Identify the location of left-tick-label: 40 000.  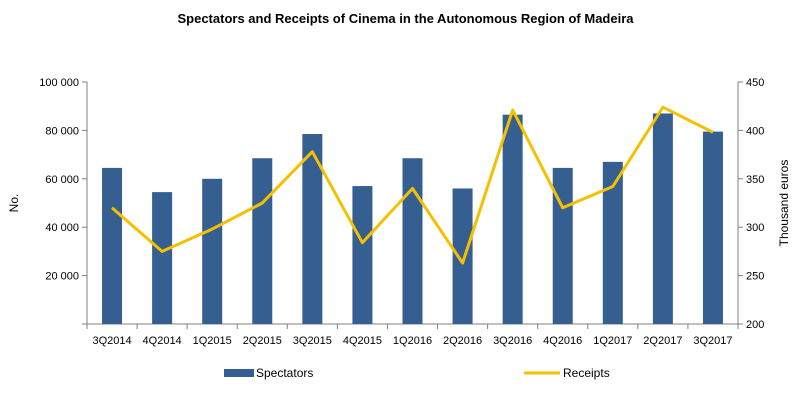
(62, 228).